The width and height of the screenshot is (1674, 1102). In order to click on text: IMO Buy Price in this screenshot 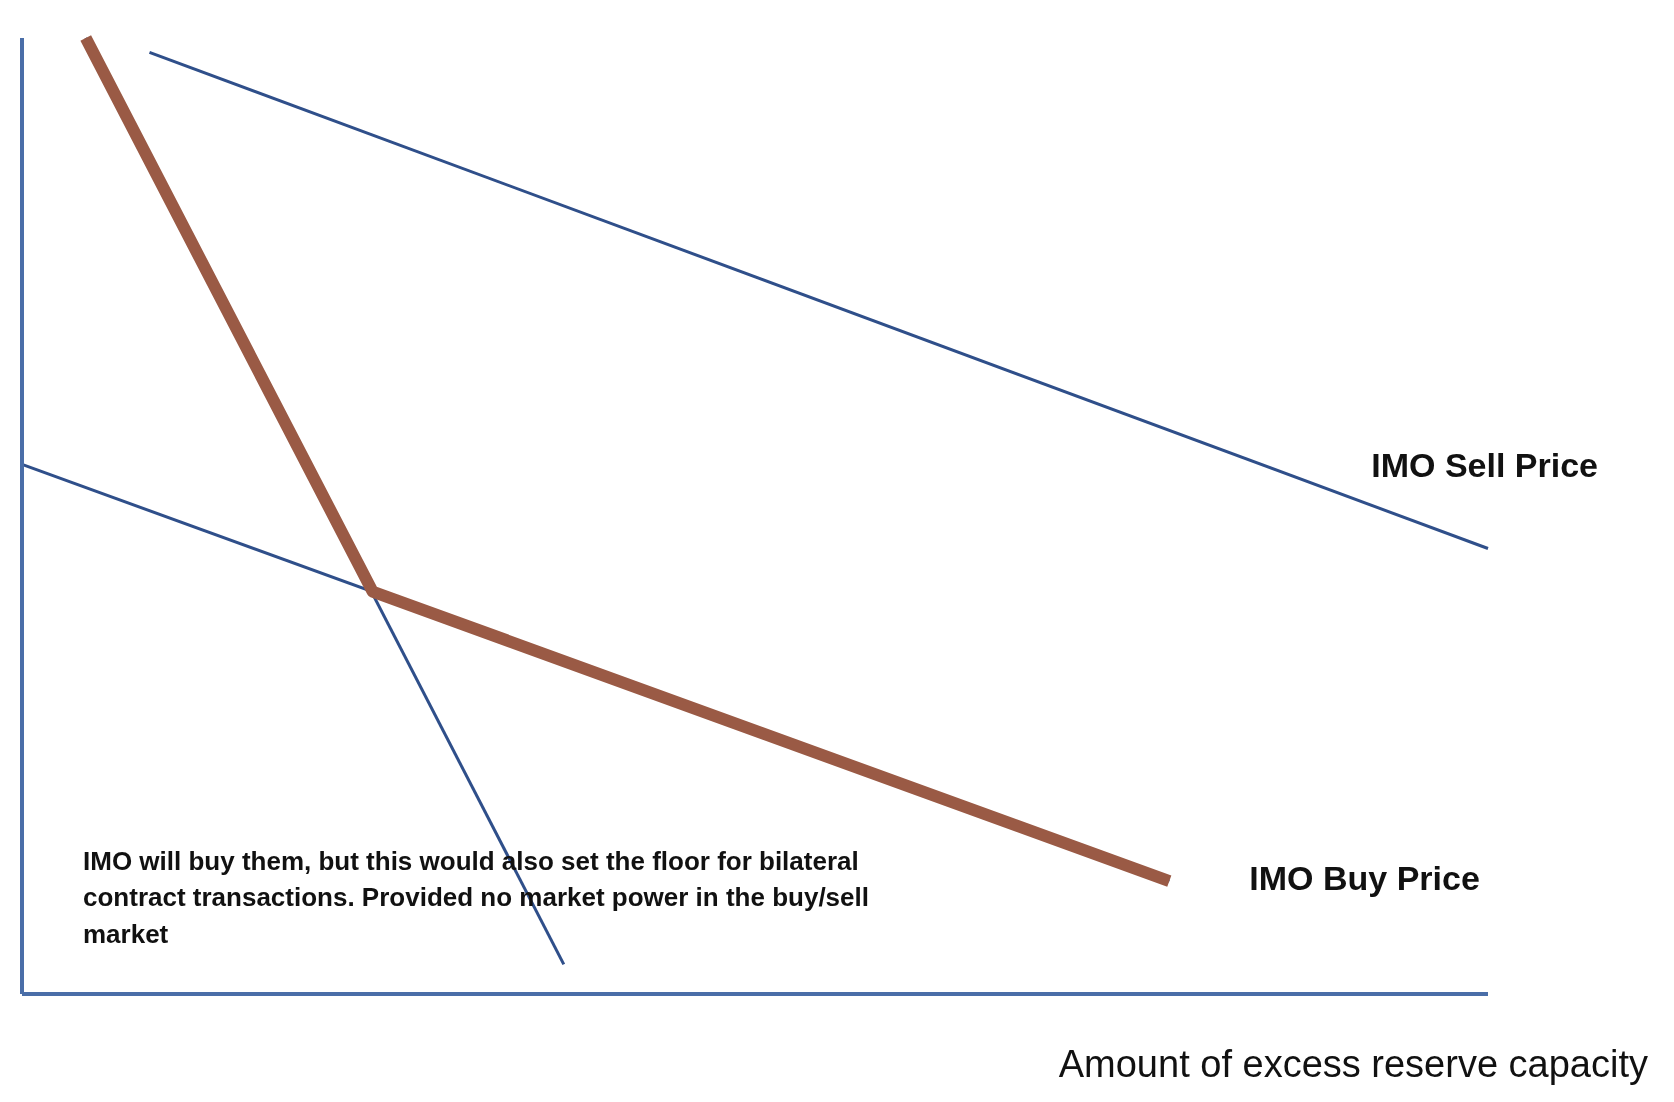, I will do `click(1364, 878)`.